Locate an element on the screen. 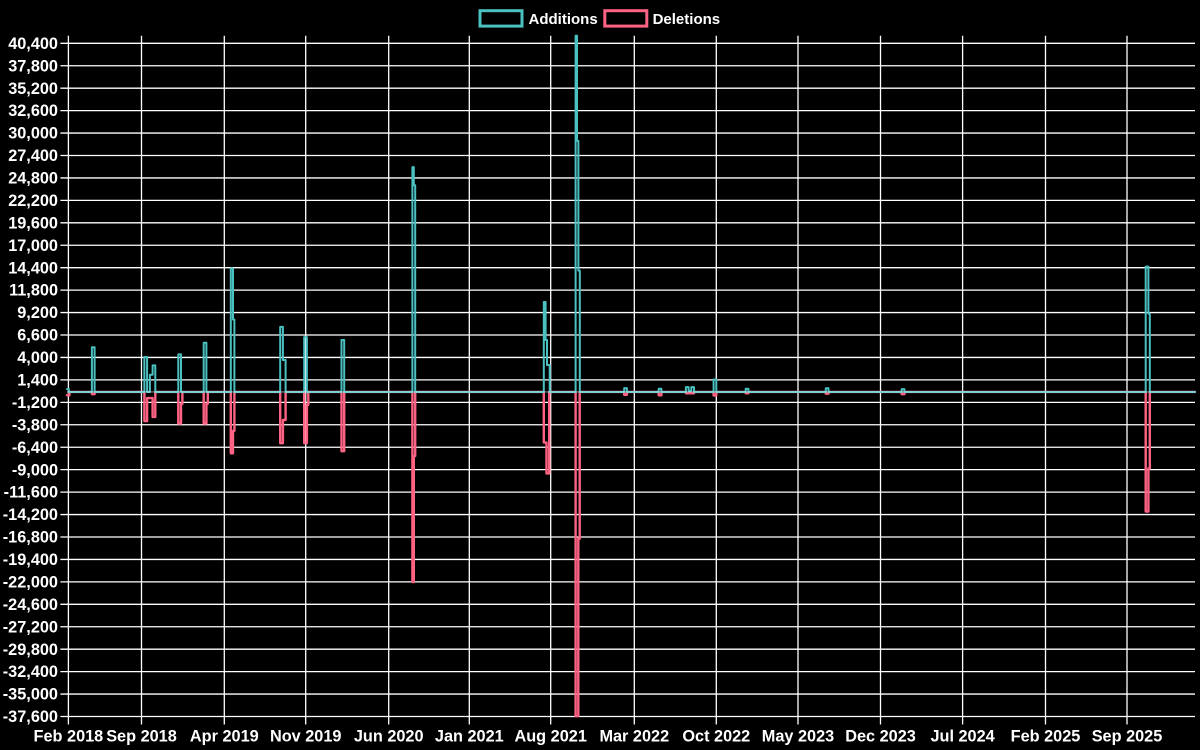 The width and height of the screenshot is (1200, 750). svg-text: May 2023 is located at coordinates (798, 737).